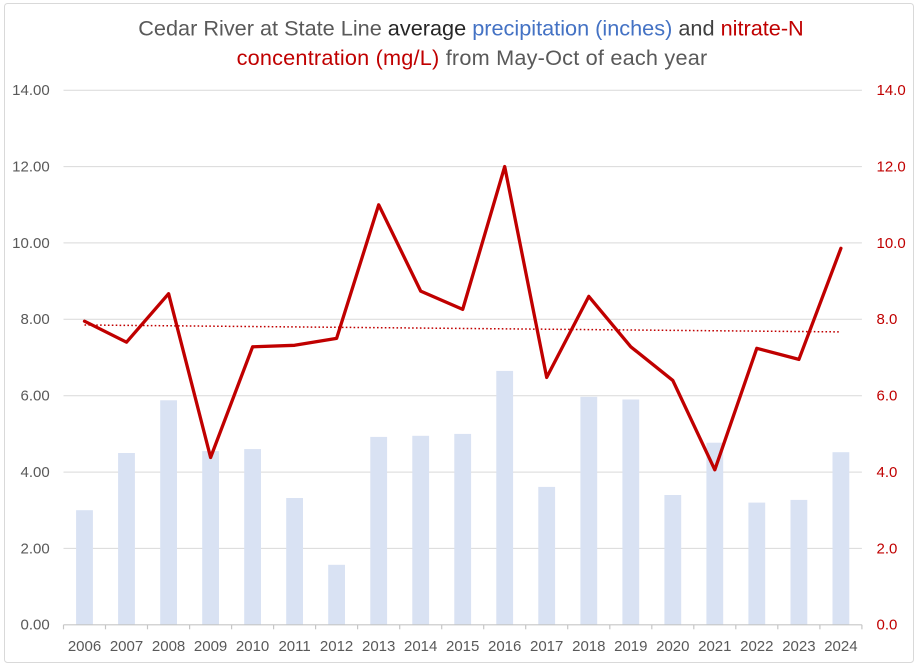 The height and width of the screenshot is (669, 920). I want to click on svg-text: 2016, so click(504, 646).